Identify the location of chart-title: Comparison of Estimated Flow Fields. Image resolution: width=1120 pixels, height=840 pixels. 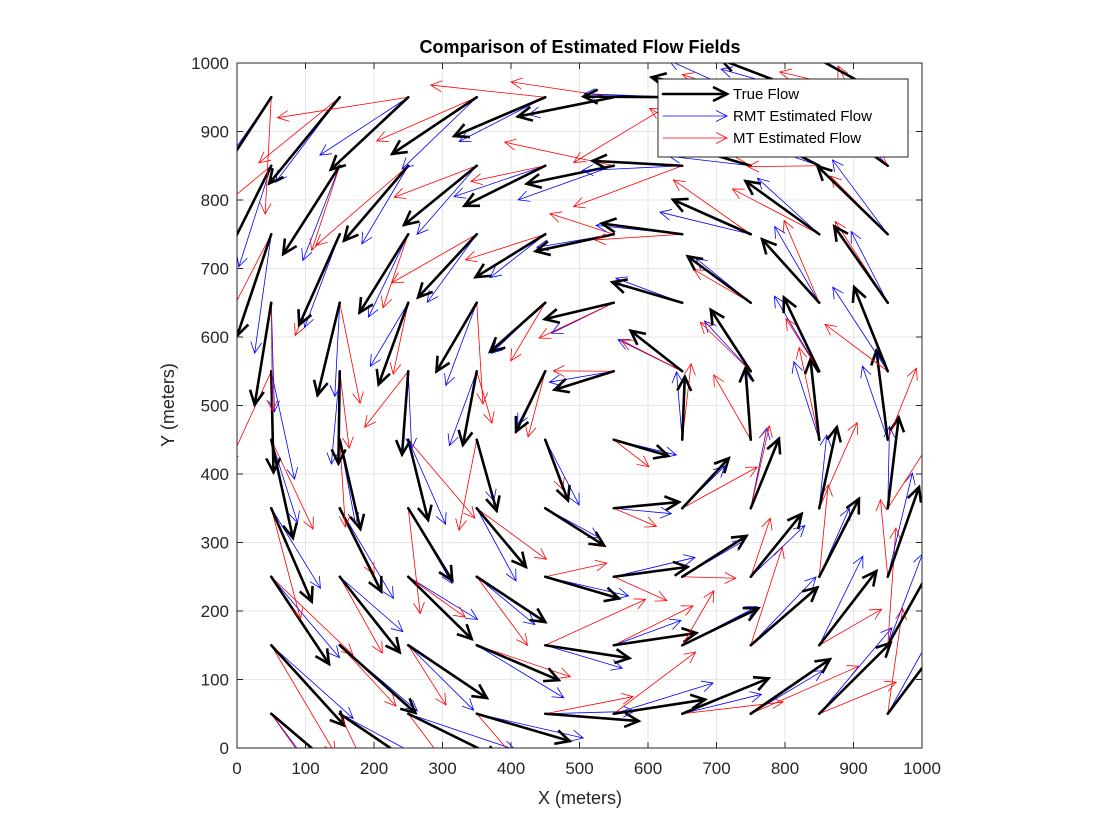
(579, 47).